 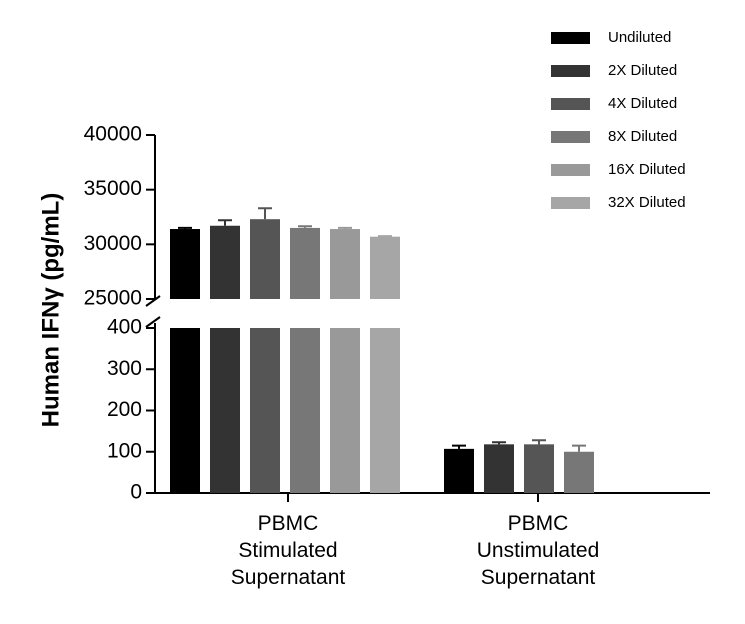 I want to click on legend-label: 8X Diluted, so click(x=642, y=136).